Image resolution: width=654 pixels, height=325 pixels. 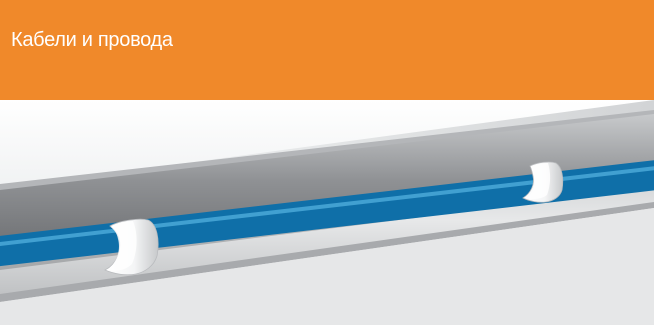 I want to click on cable-clip-left, so click(x=131, y=247).